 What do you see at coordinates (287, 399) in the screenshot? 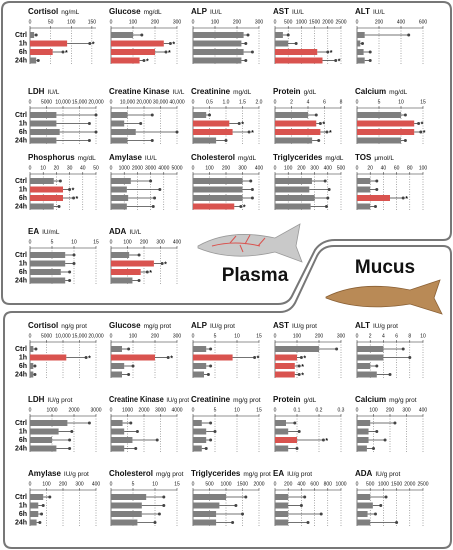
I see `title-text: Protein` at bounding box center [287, 399].